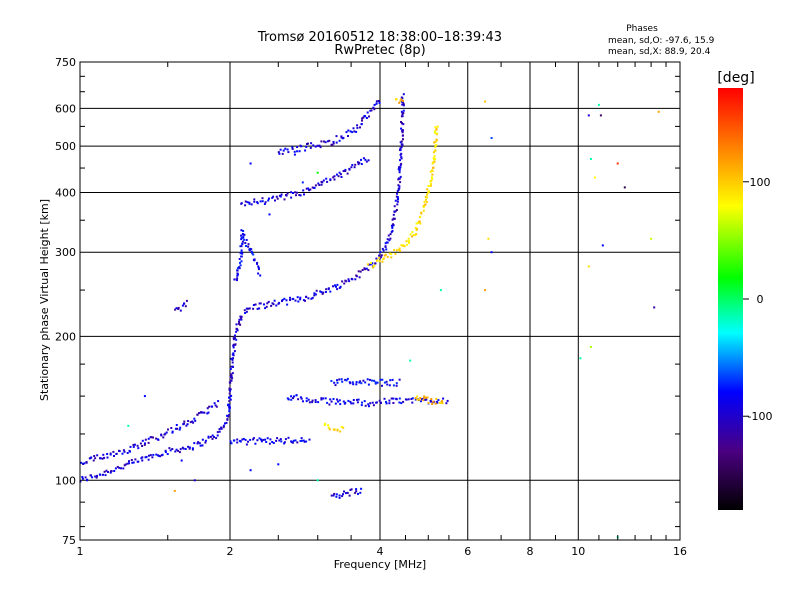  What do you see at coordinates (65, 336) in the screenshot?
I see `y-tick-label: 200` at bounding box center [65, 336].